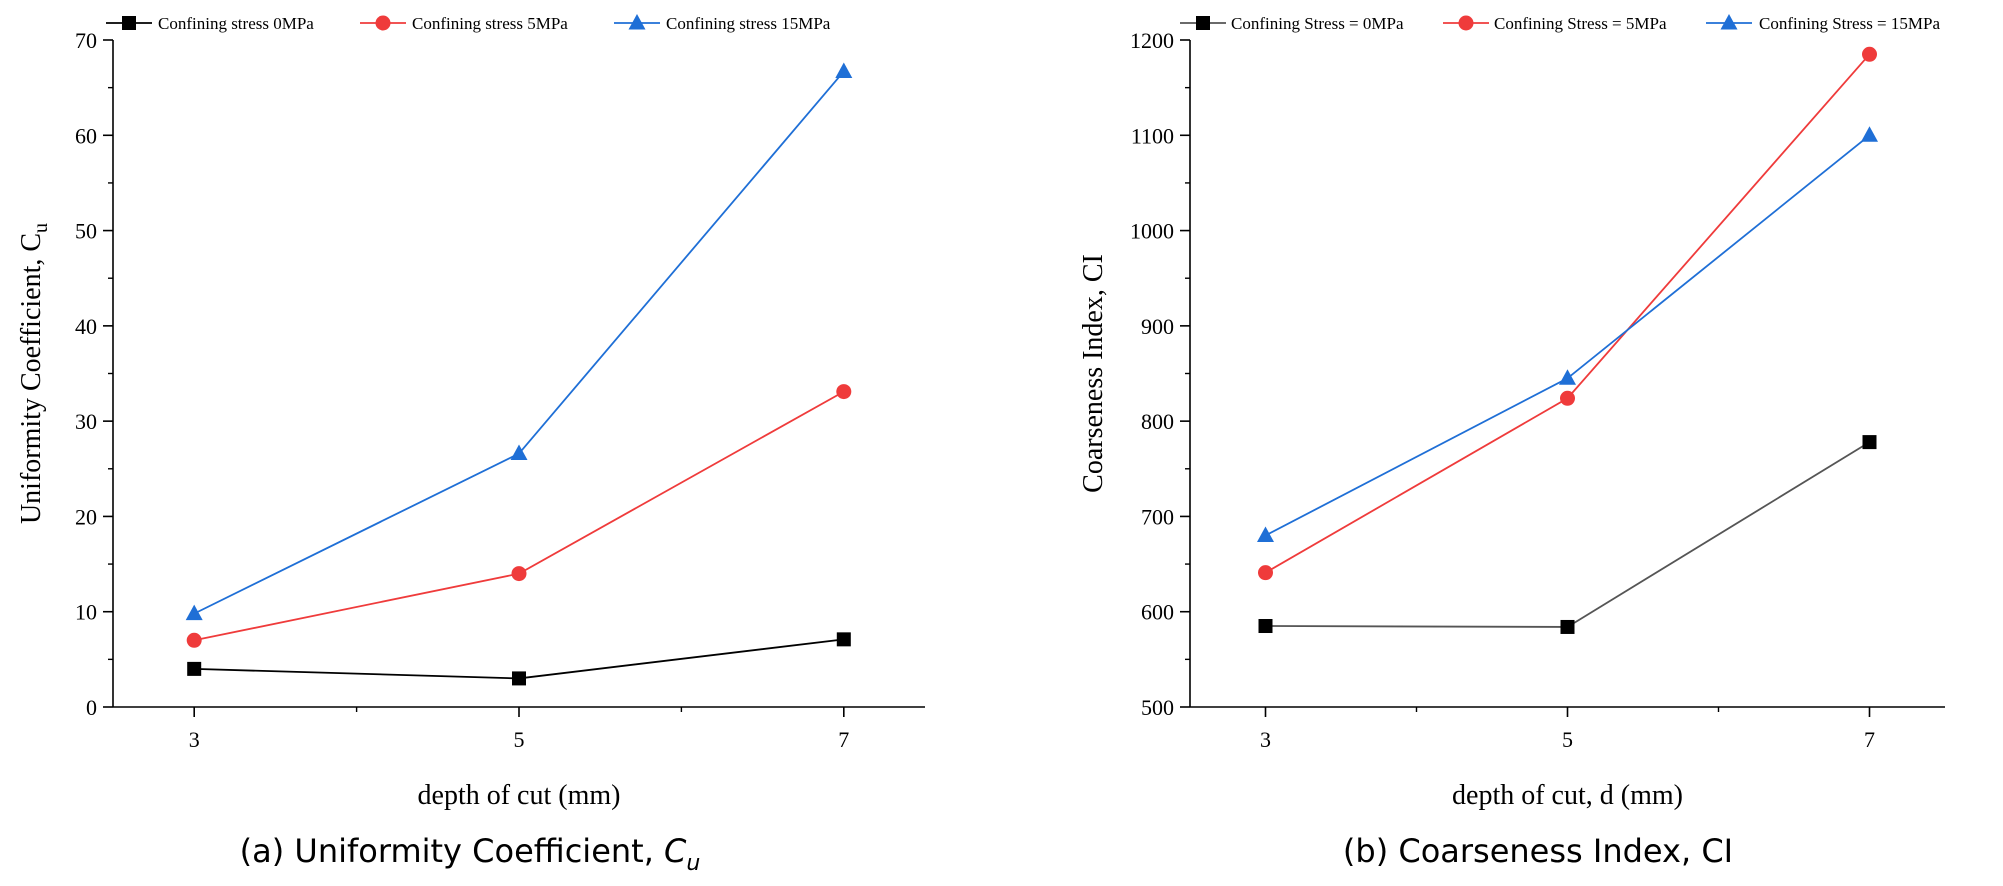 The image size is (2003, 886). Describe the element at coordinates (452, 851) in the screenshot. I see `caption-text: (a) Uniformity Coefficient,` at that location.